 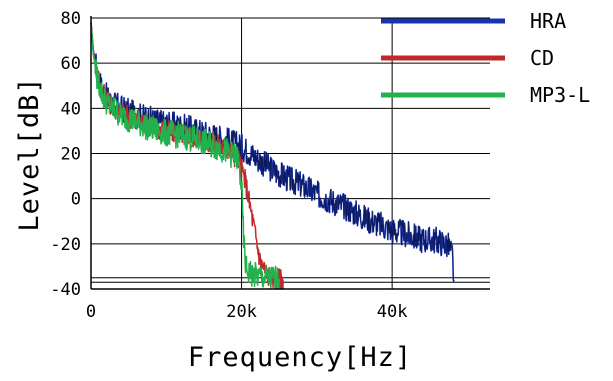 What do you see at coordinates (65, 245) in the screenshot?
I see `y-tick-label-5: -20` at bounding box center [65, 245].